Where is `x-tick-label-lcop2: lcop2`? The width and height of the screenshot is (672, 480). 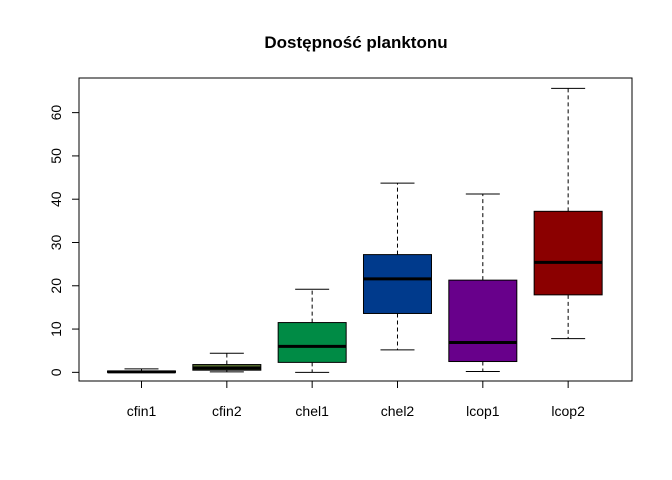
x-tick-label-lcop2: lcop2 is located at coordinates (568, 411).